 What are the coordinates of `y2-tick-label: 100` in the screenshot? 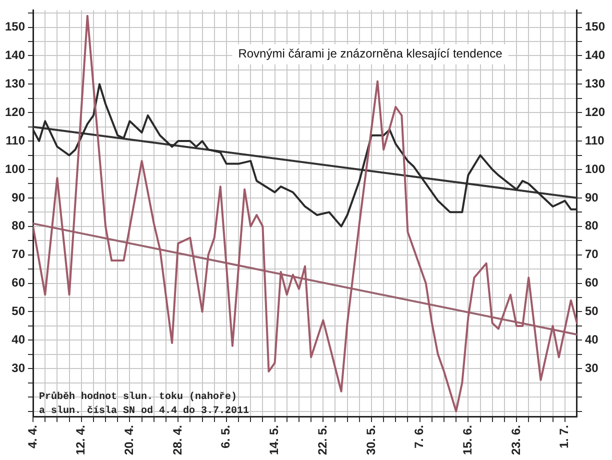 It's located at (595, 169).